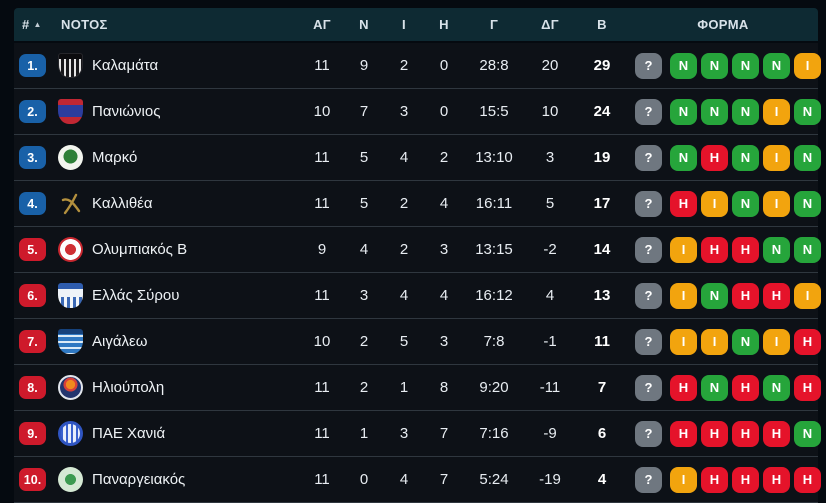  Describe the element at coordinates (602, 203) in the screenshot. I see `points-cell: 17` at that location.